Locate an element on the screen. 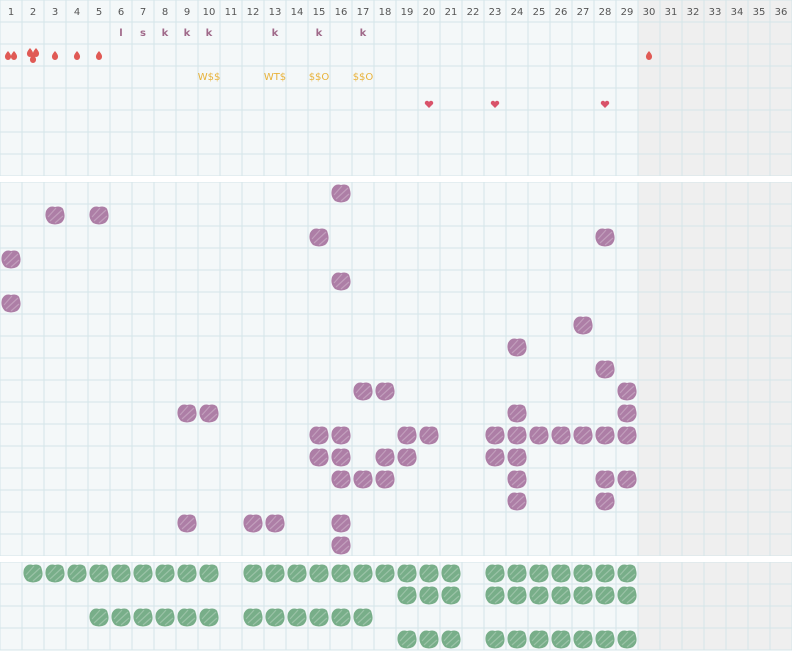  column-number: 34 is located at coordinates (737, 12).